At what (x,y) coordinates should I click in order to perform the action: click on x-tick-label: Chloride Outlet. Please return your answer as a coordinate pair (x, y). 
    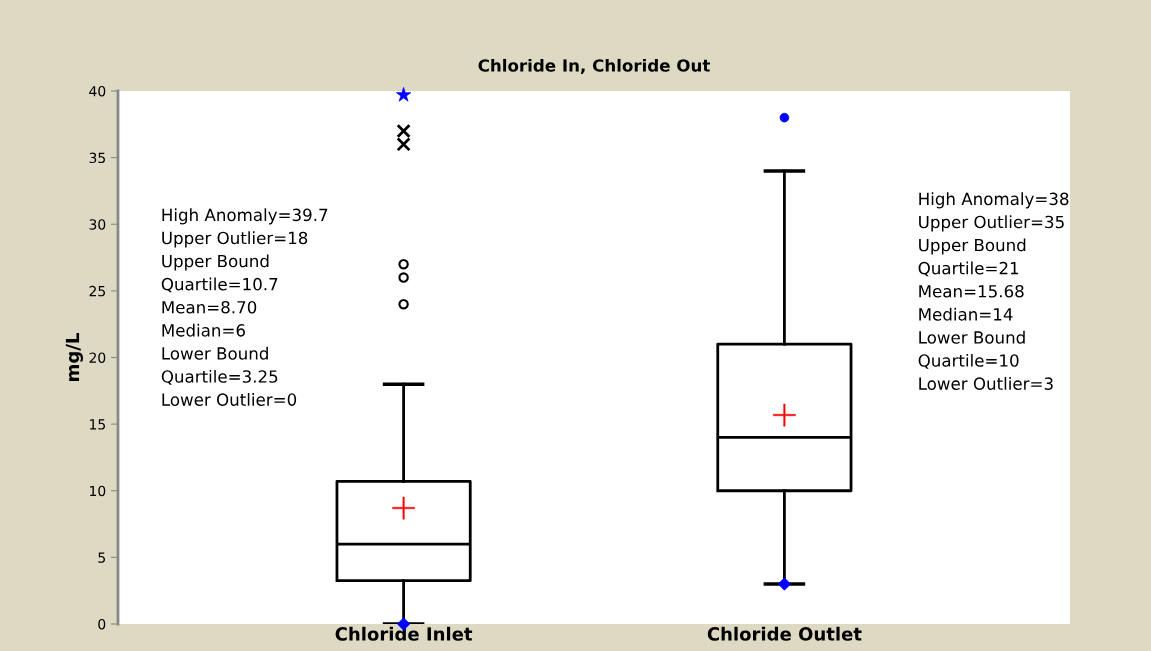
    Looking at the image, I should click on (784, 633).